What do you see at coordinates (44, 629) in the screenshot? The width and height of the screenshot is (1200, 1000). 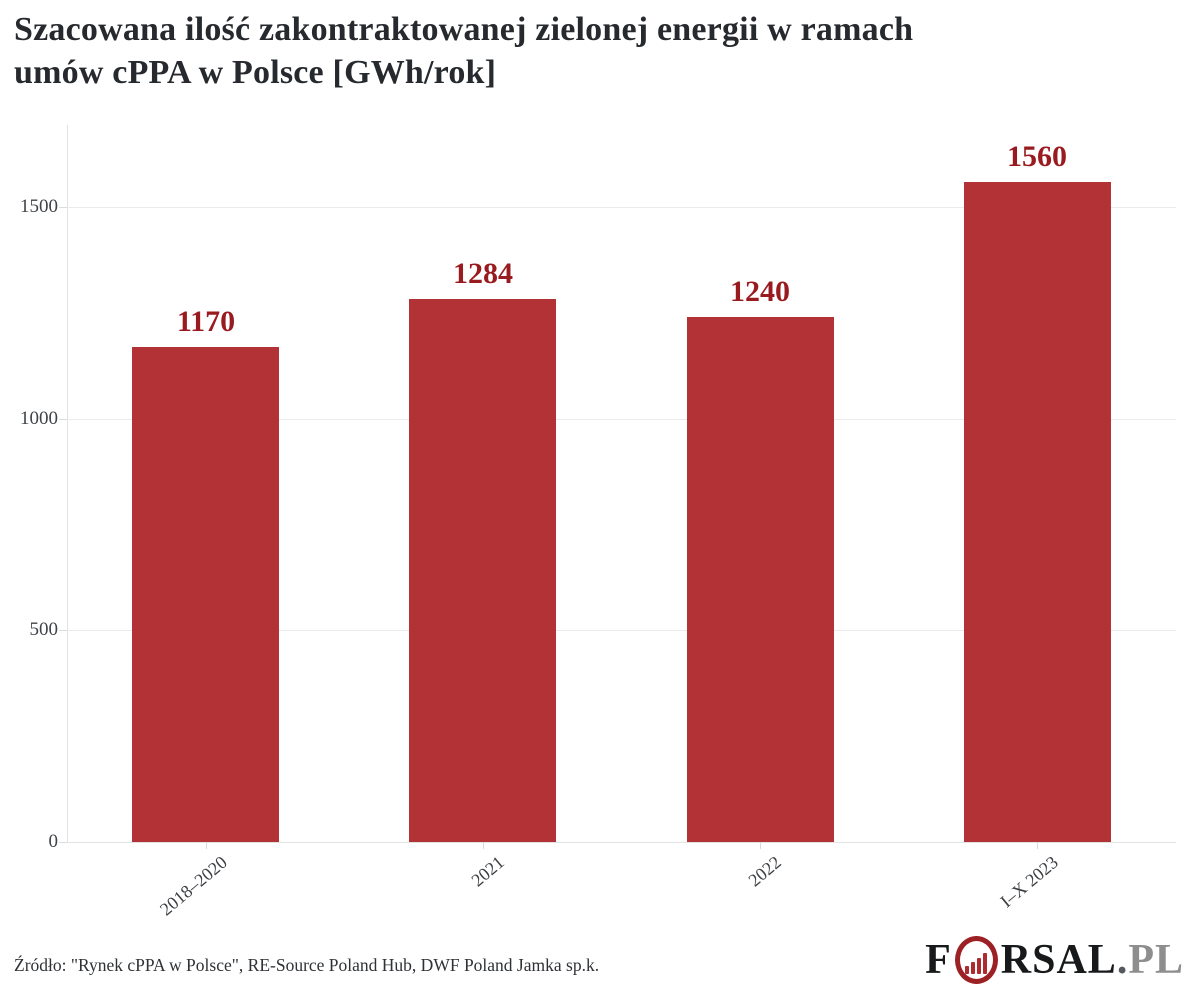 I see `y-tick-label: 500` at bounding box center [44, 629].